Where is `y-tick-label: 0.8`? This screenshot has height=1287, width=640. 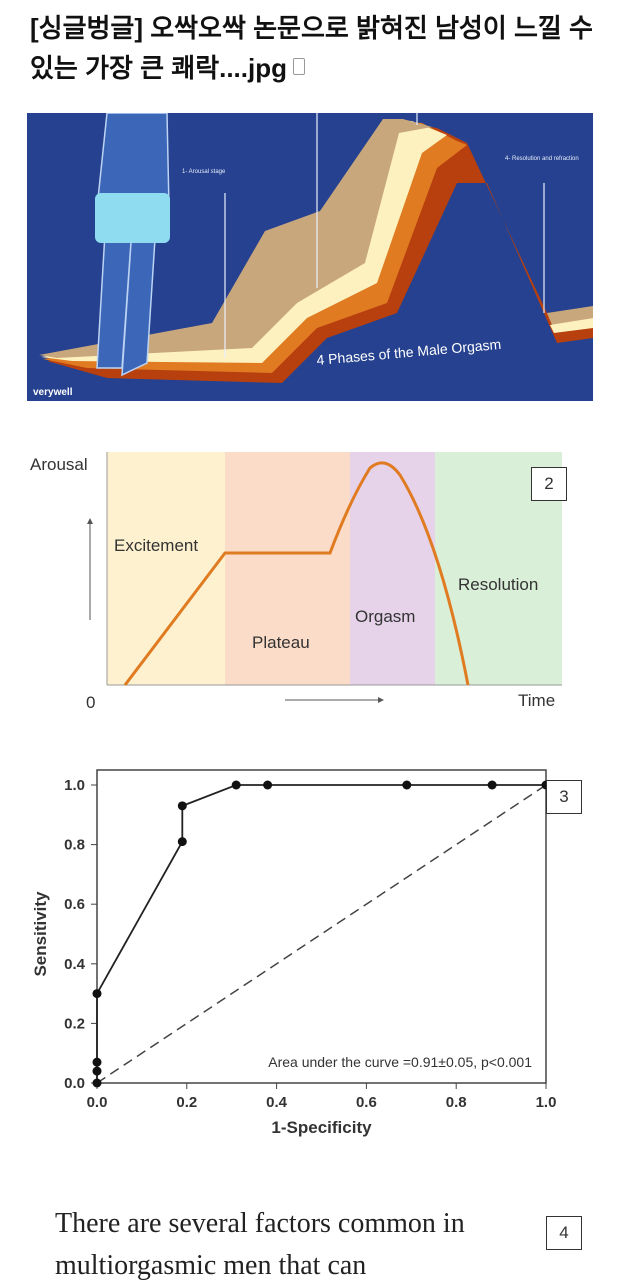 y-tick-label: 0.8 is located at coordinates (74, 845).